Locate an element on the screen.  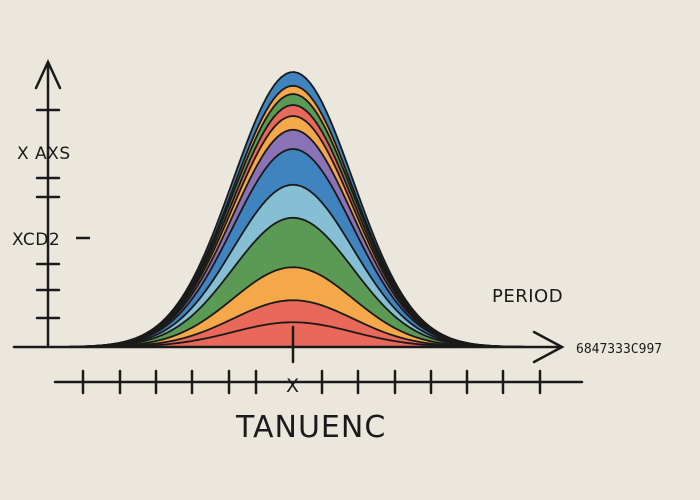
x-center-label: X is located at coordinates (292, 386).